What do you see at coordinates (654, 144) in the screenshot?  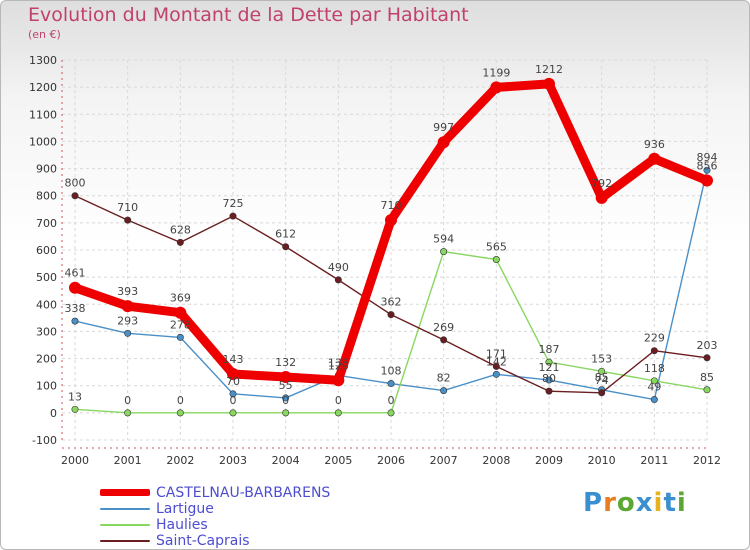 I see `data-label-castelnau-barbarens: 936` at bounding box center [654, 144].